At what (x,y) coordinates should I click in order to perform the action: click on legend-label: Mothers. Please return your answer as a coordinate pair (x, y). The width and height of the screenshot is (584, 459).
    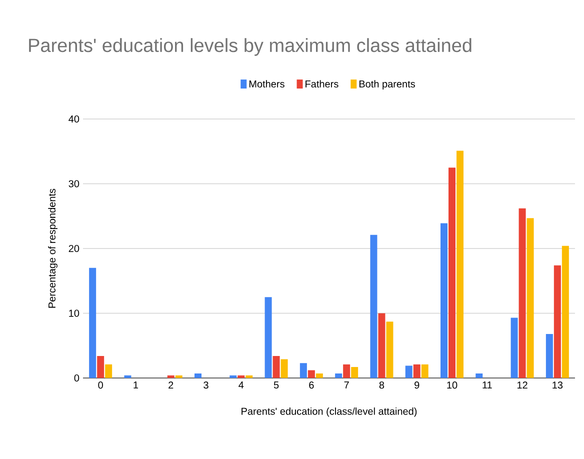
    Looking at the image, I should click on (266, 84).